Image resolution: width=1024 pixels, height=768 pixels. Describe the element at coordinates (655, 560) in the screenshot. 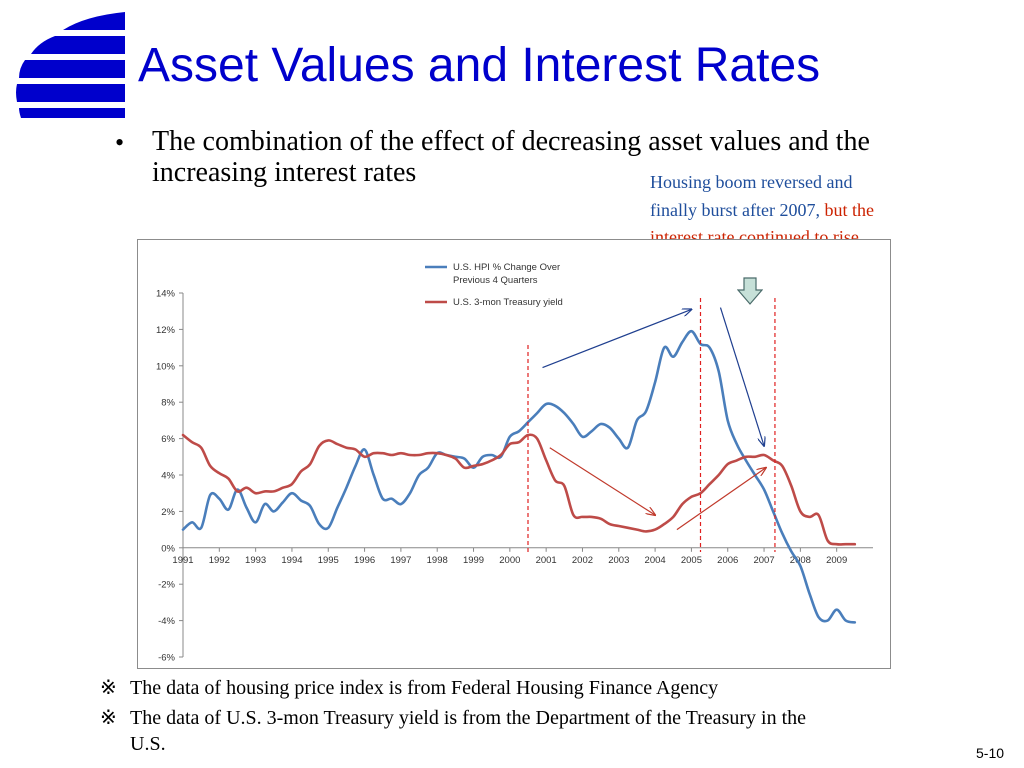

I see `x-tick-label: 2004` at that location.